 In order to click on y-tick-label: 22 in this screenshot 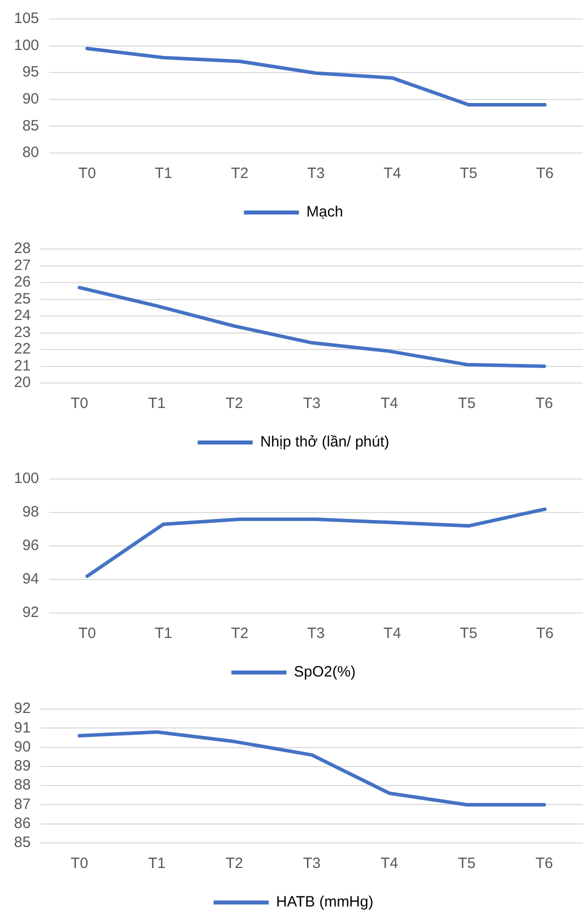, I will do `click(22, 349)`.